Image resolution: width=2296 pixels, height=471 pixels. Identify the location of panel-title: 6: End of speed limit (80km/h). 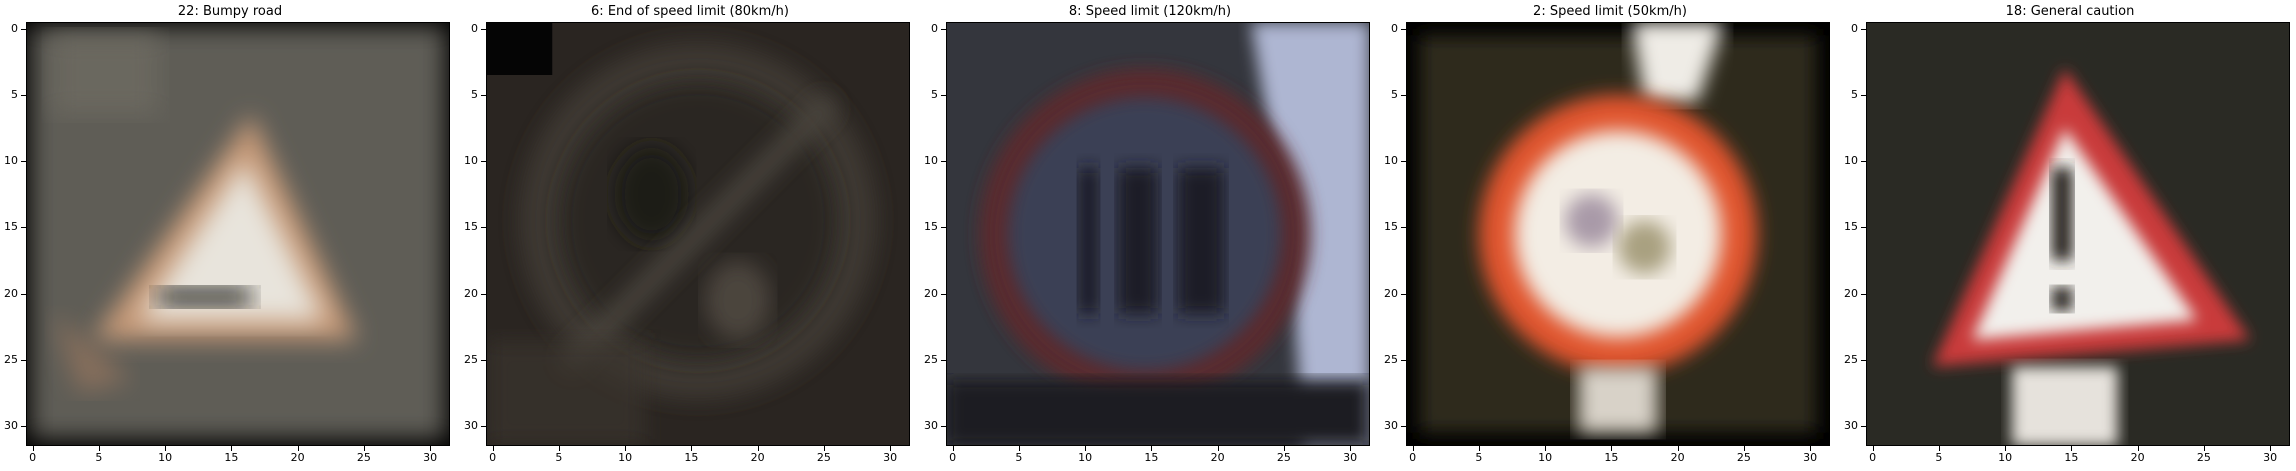
(690, 11).